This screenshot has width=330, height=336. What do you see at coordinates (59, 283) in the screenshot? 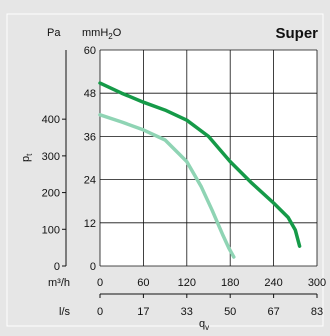
I see `m3h-unit-label: m³/h` at bounding box center [59, 283].